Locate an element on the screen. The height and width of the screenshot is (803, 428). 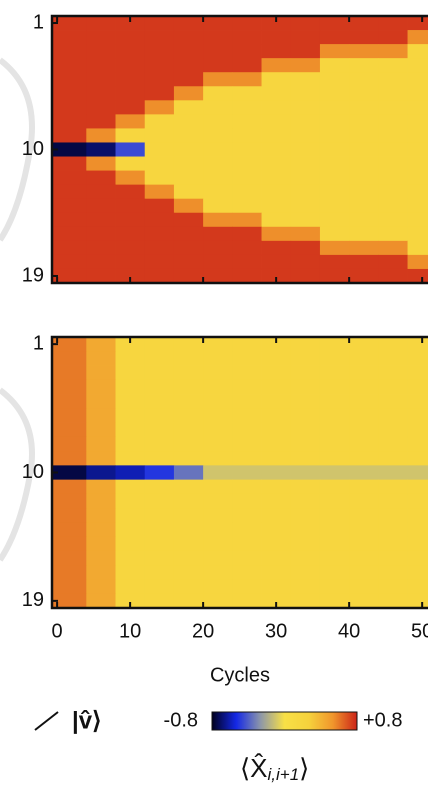
x-axis-label: Cycles is located at coordinates (240, 675).